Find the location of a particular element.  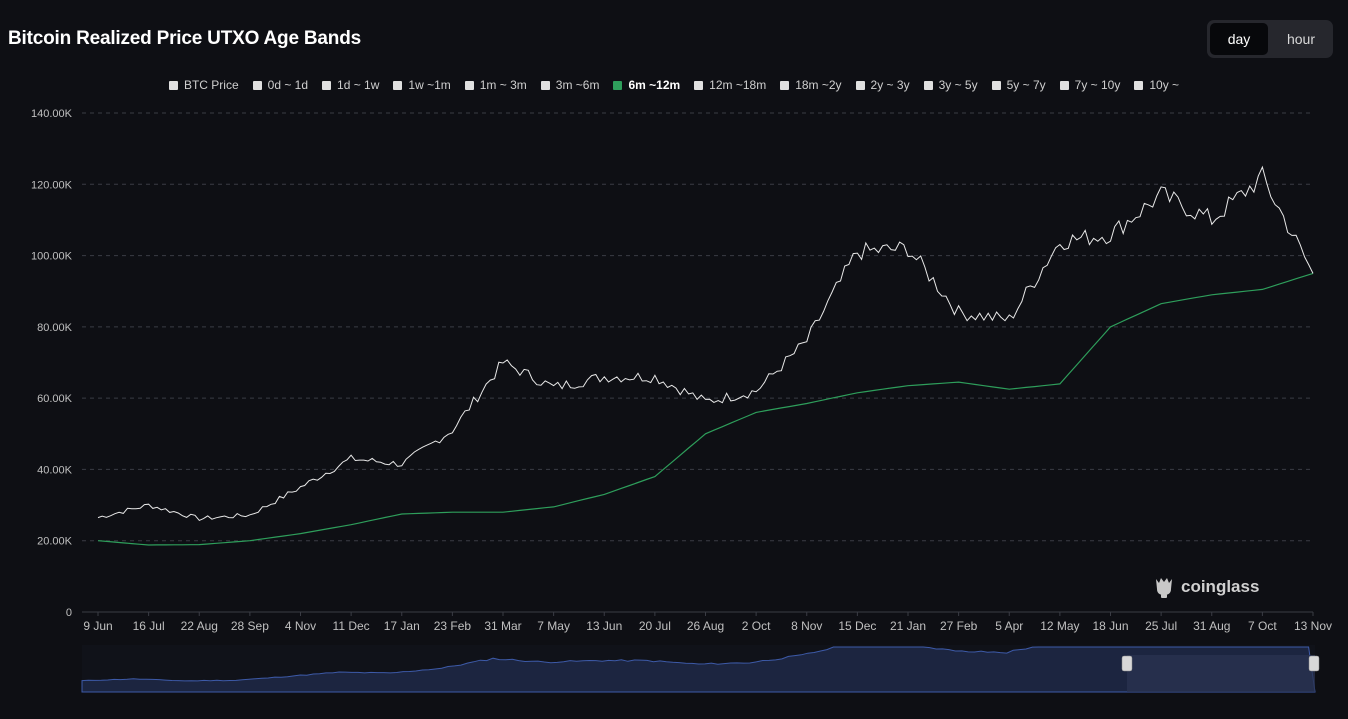

legend-label: 0d ~ 1d is located at coordinates (288, 85).